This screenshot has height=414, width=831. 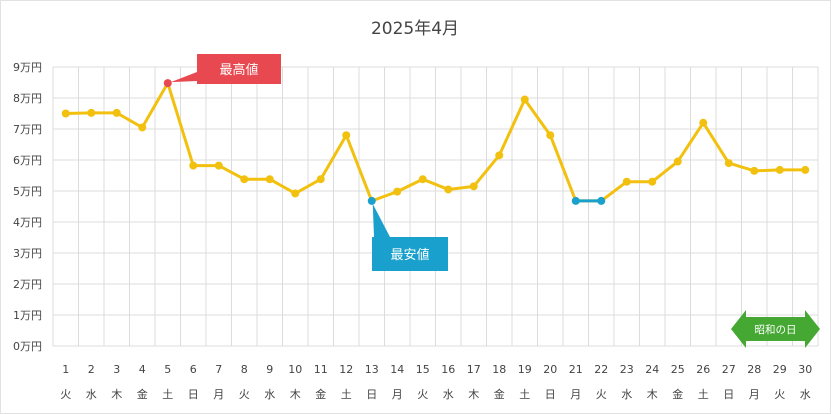 I want to click on min-callout-label: 最安値, so click(x=409, y=255).